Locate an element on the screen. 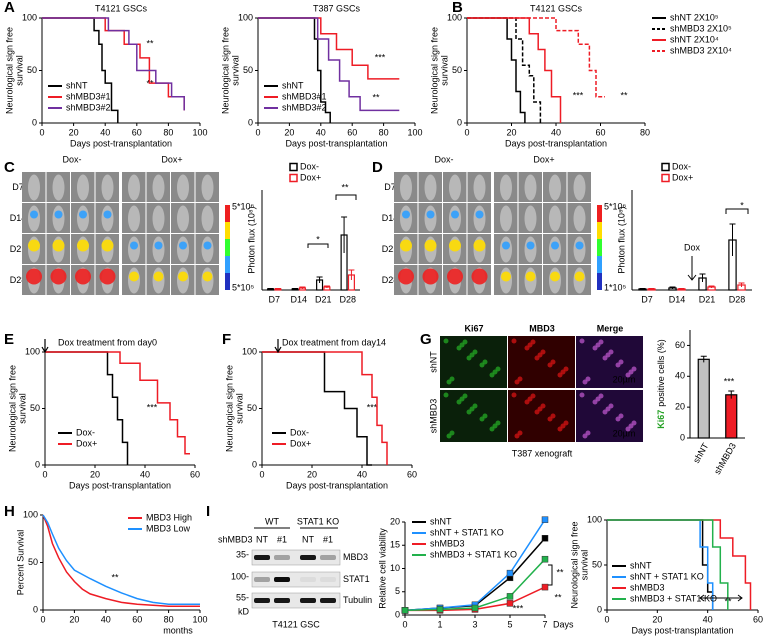 The height and width of the screenshot is (643, 763). marker-label: kD is located at coordinates (244, 611).